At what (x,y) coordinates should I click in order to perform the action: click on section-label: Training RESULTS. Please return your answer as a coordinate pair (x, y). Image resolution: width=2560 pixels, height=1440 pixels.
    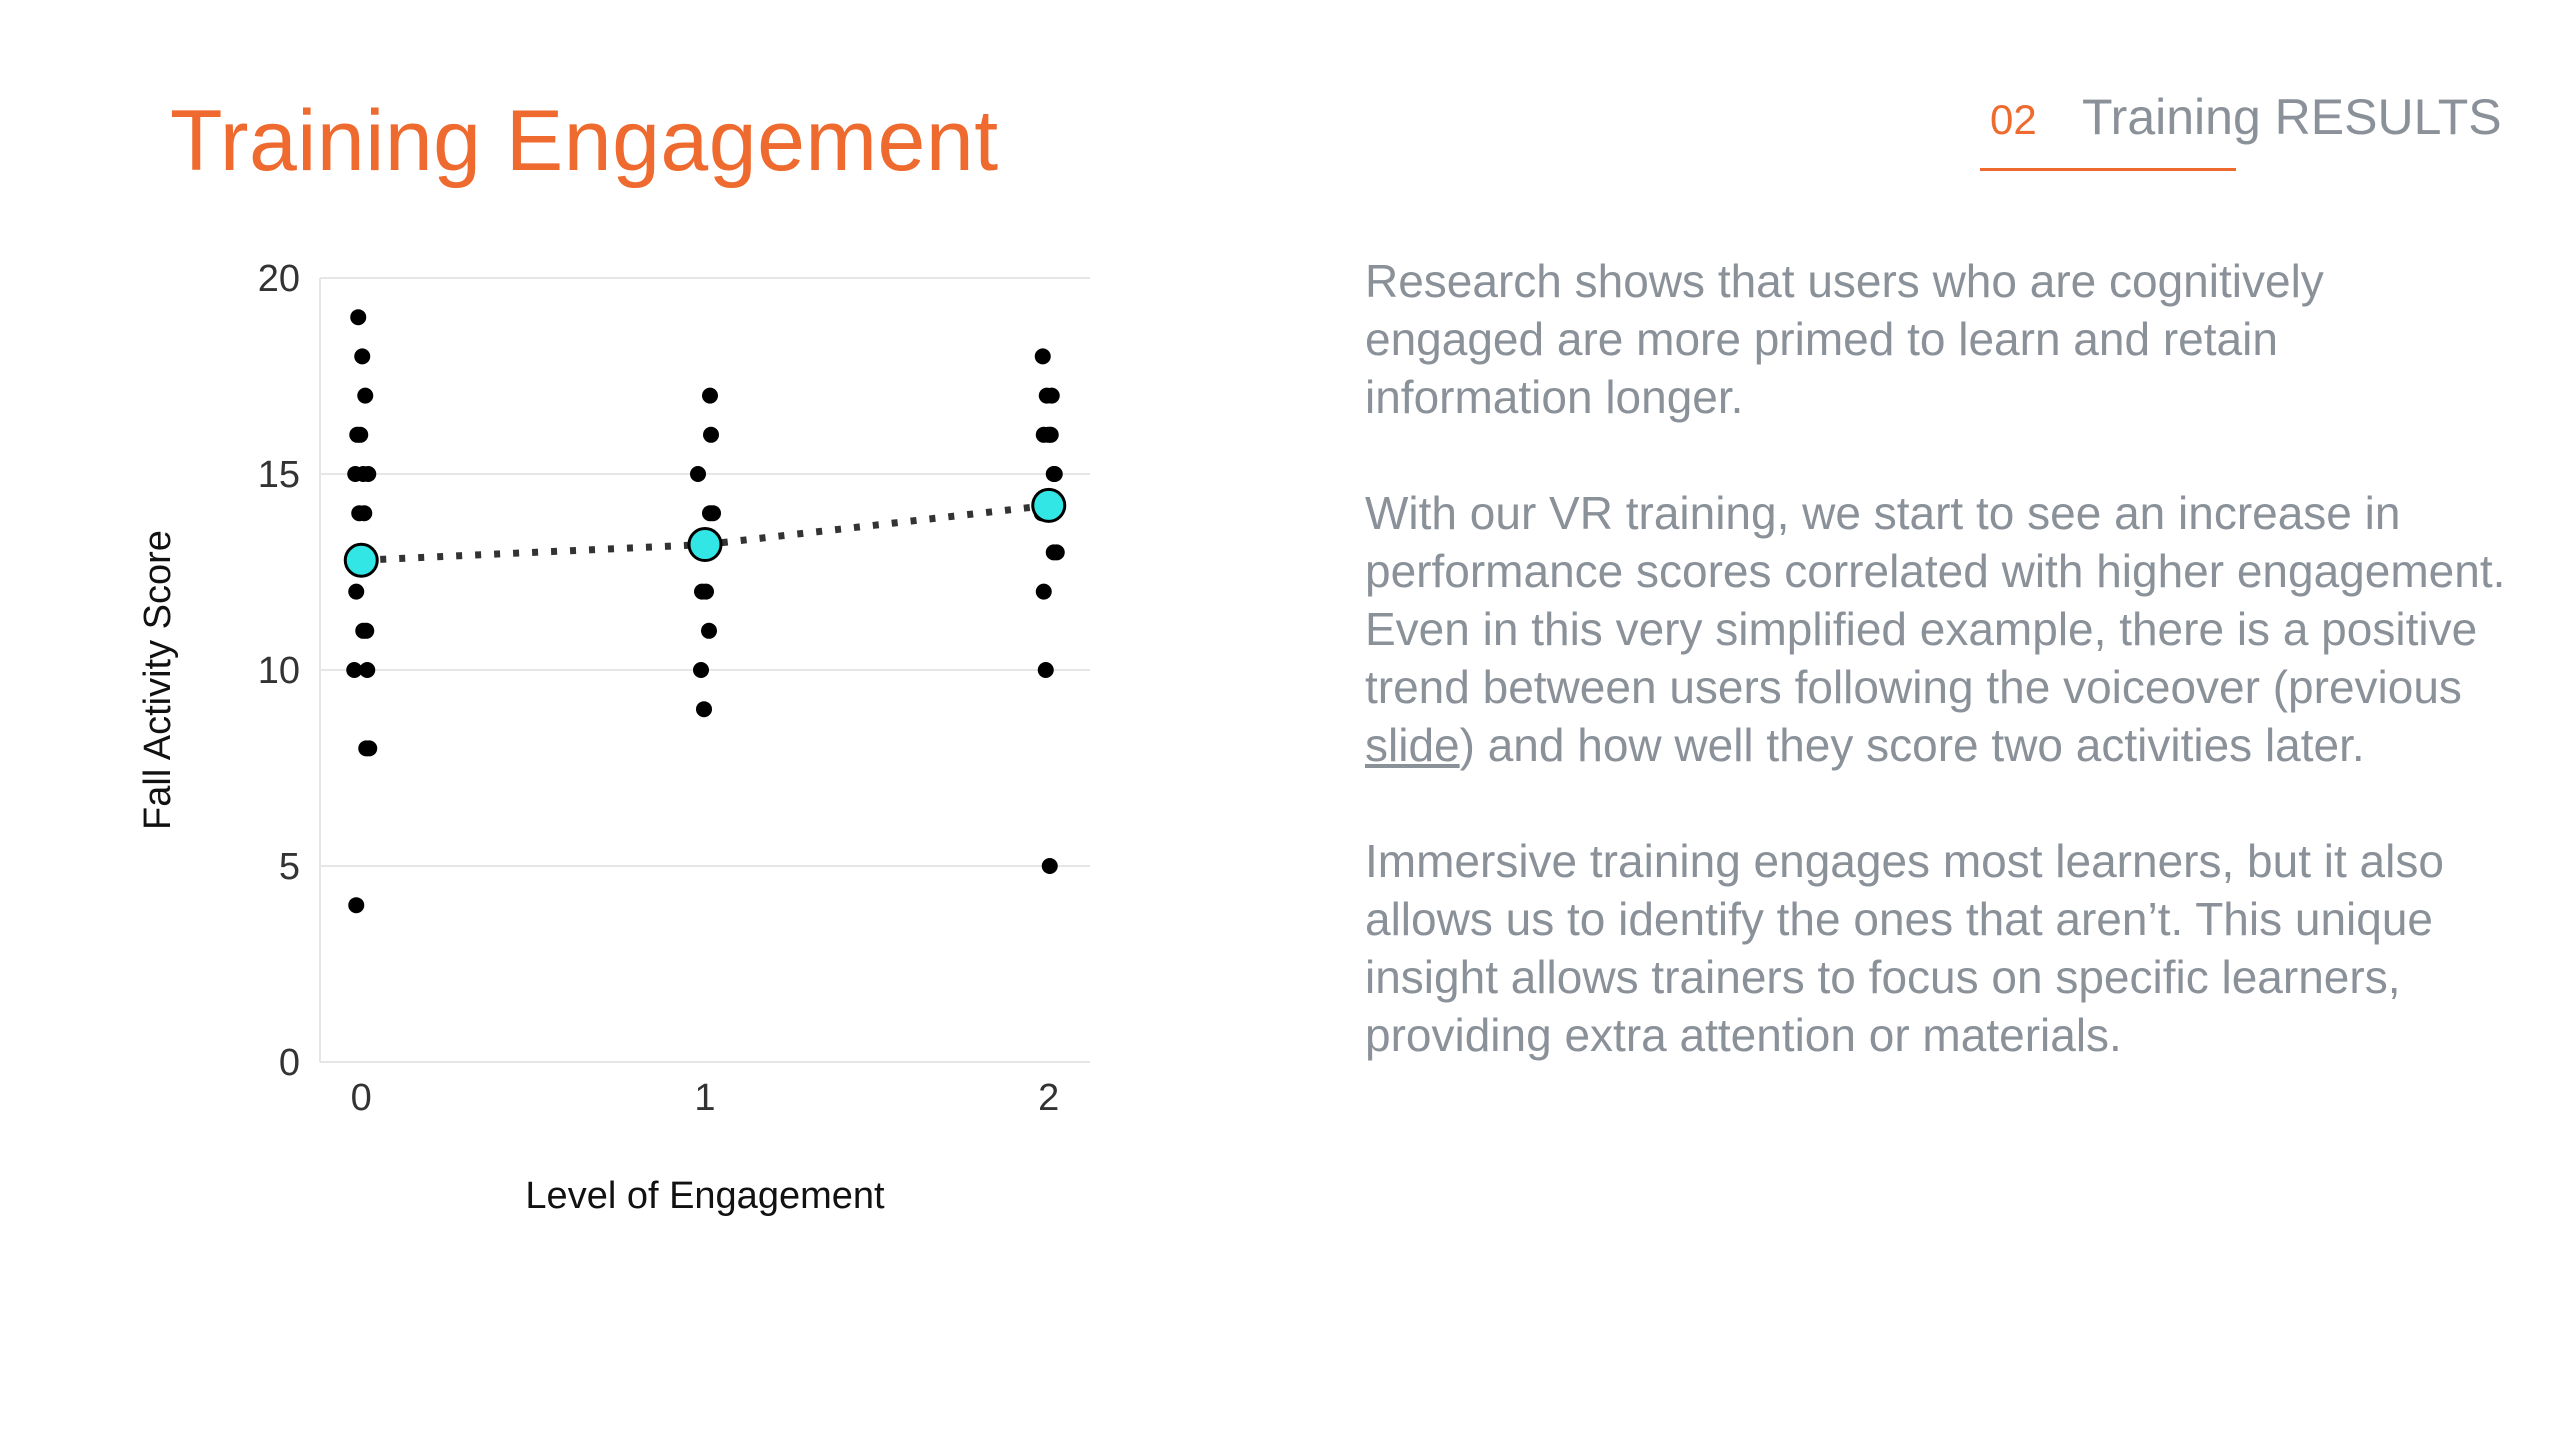
    Looking at the image, I should click on (2292, 117).